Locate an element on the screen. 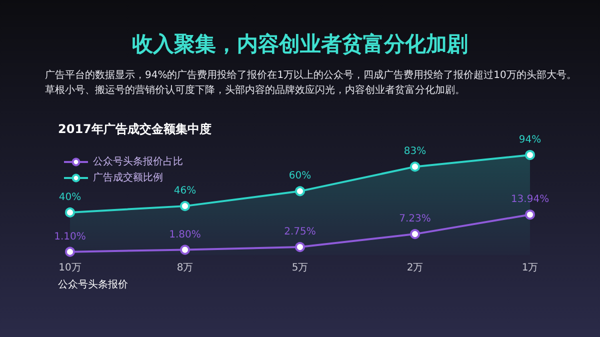 The image size is (600, 337). data-label: 13.94% is located at coordinates (530, 200).